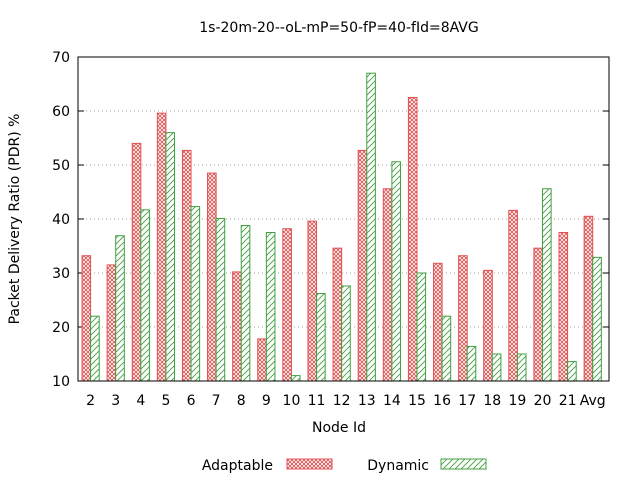 The width and height of the screenshot is (640, 480). What do you see at coordinates (61, 220) in the screenshot?
I see `y-tick-label: 40` at bounding box center [61, 220].